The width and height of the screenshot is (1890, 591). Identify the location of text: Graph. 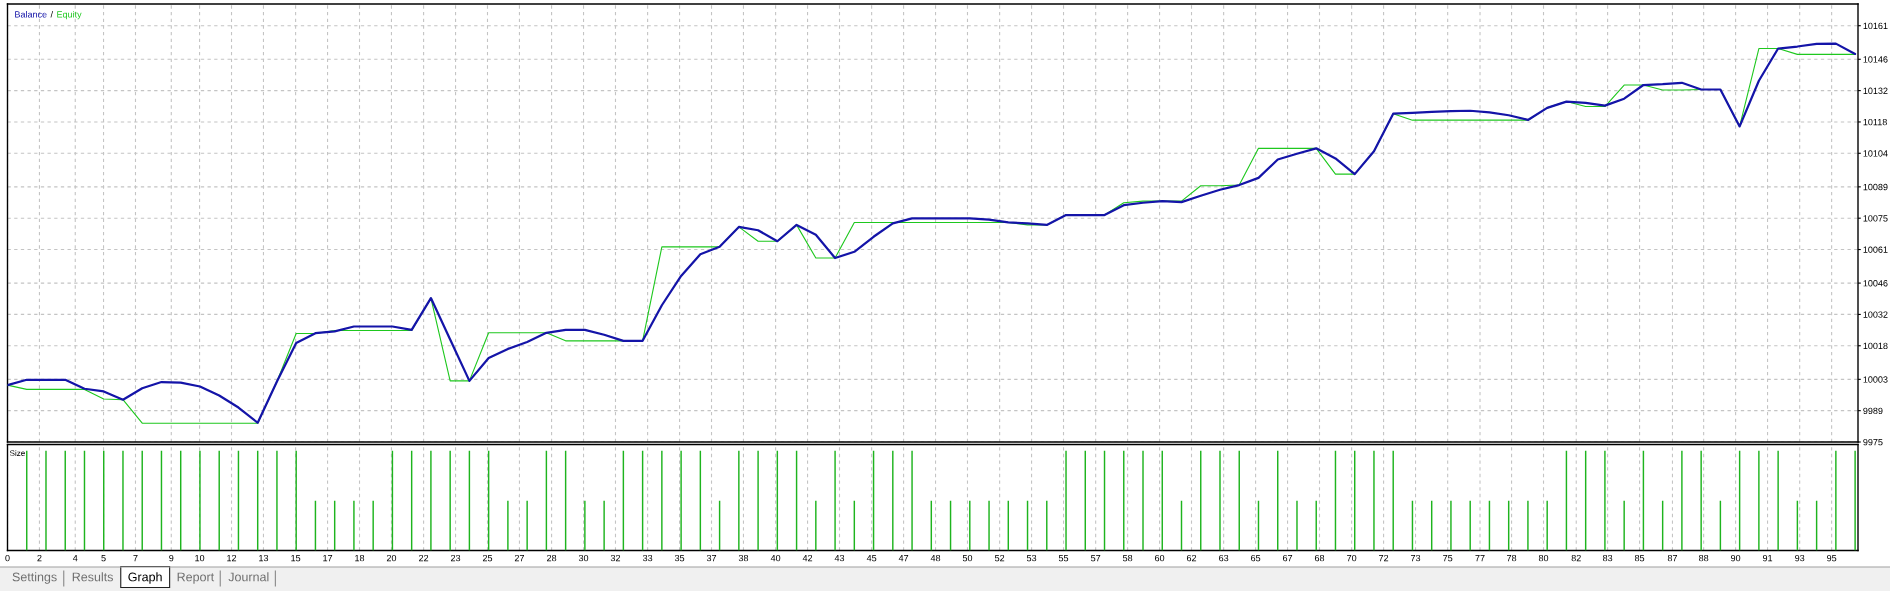
(145, 578).